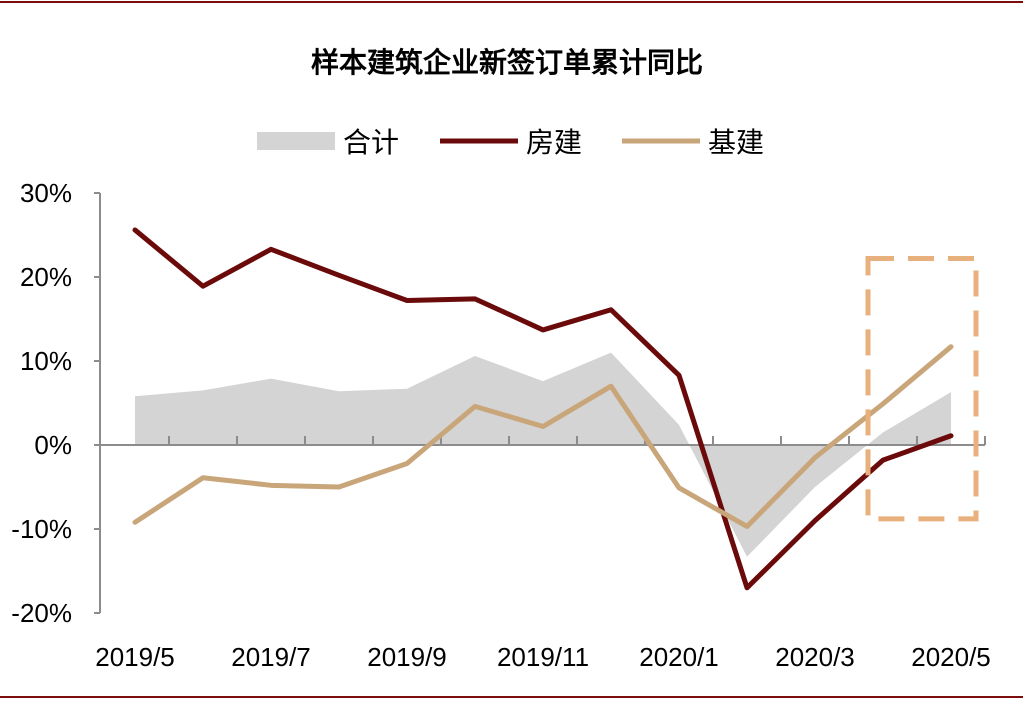 This screenshot has width=1023, height=703. Describe the element at coordinates (296, 141) in the screenshot. I see `legend-swatch-total` at that location.